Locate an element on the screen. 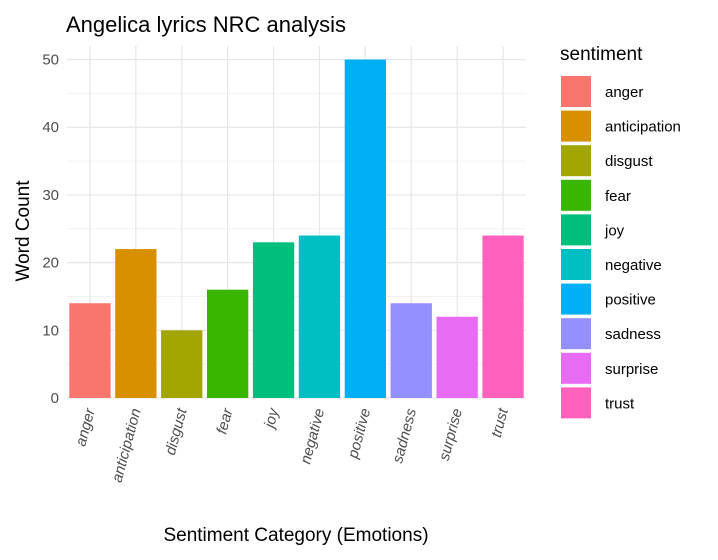  y-tick-label: 20 is located at coordinates (50, 263).